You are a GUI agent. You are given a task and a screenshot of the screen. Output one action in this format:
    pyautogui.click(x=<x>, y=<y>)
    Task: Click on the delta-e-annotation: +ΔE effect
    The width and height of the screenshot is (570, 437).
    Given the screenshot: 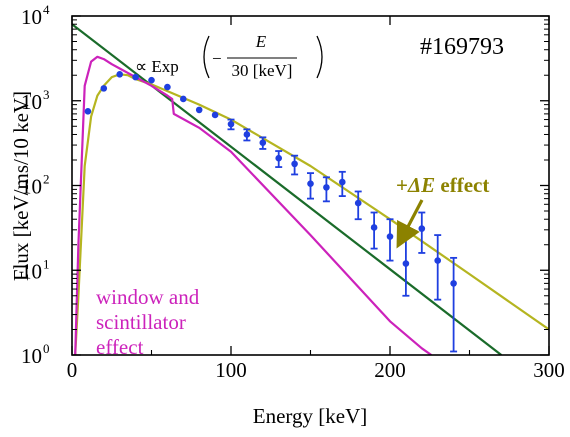 What is the action you would take?
    pyautogui.click(x=442, y=211)
    